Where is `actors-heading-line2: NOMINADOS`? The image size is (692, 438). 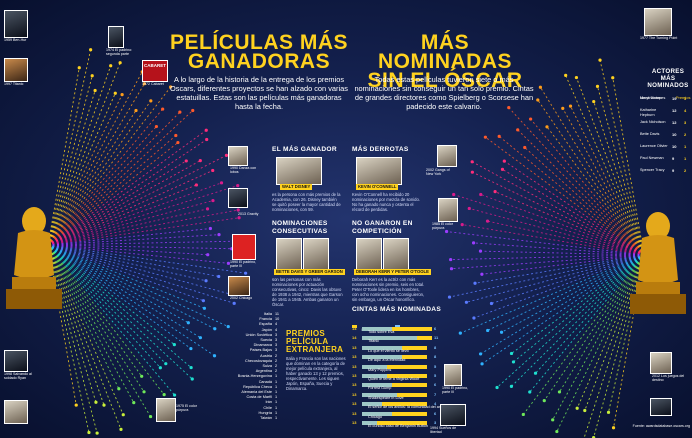
actors-heading-line2: NOMINADOS is located at coordinates (668, 85).